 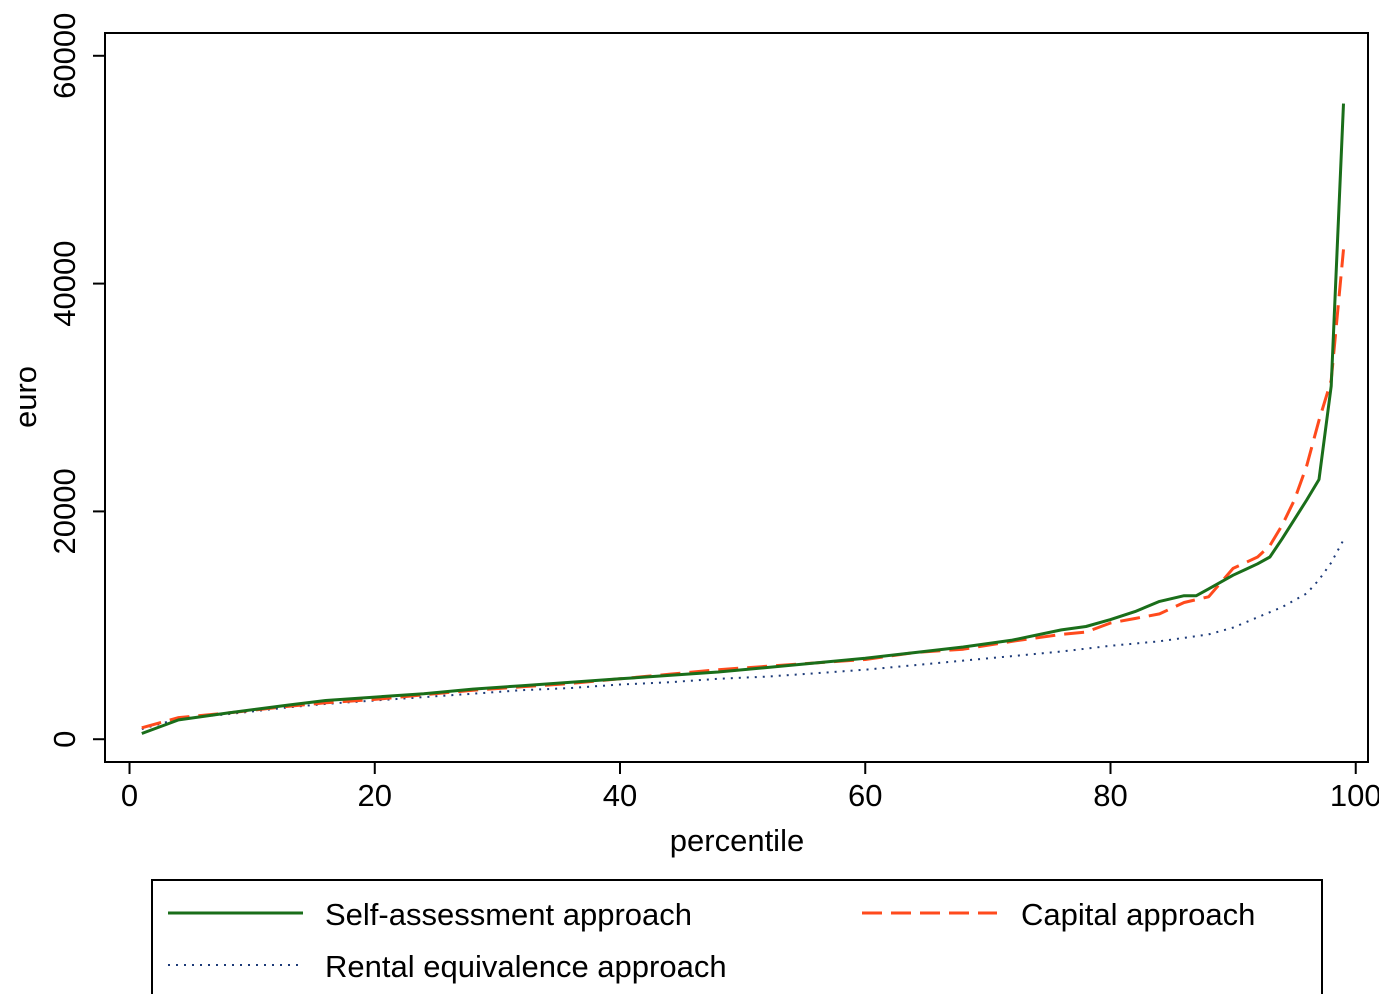 I want to click on legend-label-self-assessment: Self-assessment approach, so click(x=508, y=914).